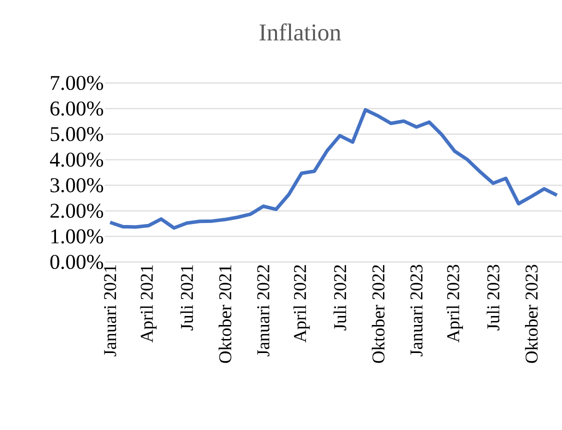 The image size is (562, 430). I want to click on y-tick-label: 2.00%, so click(77, 211).